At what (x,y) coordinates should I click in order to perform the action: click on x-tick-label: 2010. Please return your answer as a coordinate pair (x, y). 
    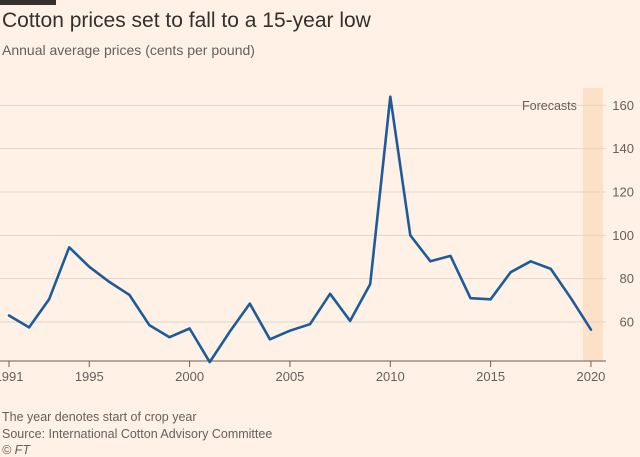
    Looking at the image, I should click on (390, 376).